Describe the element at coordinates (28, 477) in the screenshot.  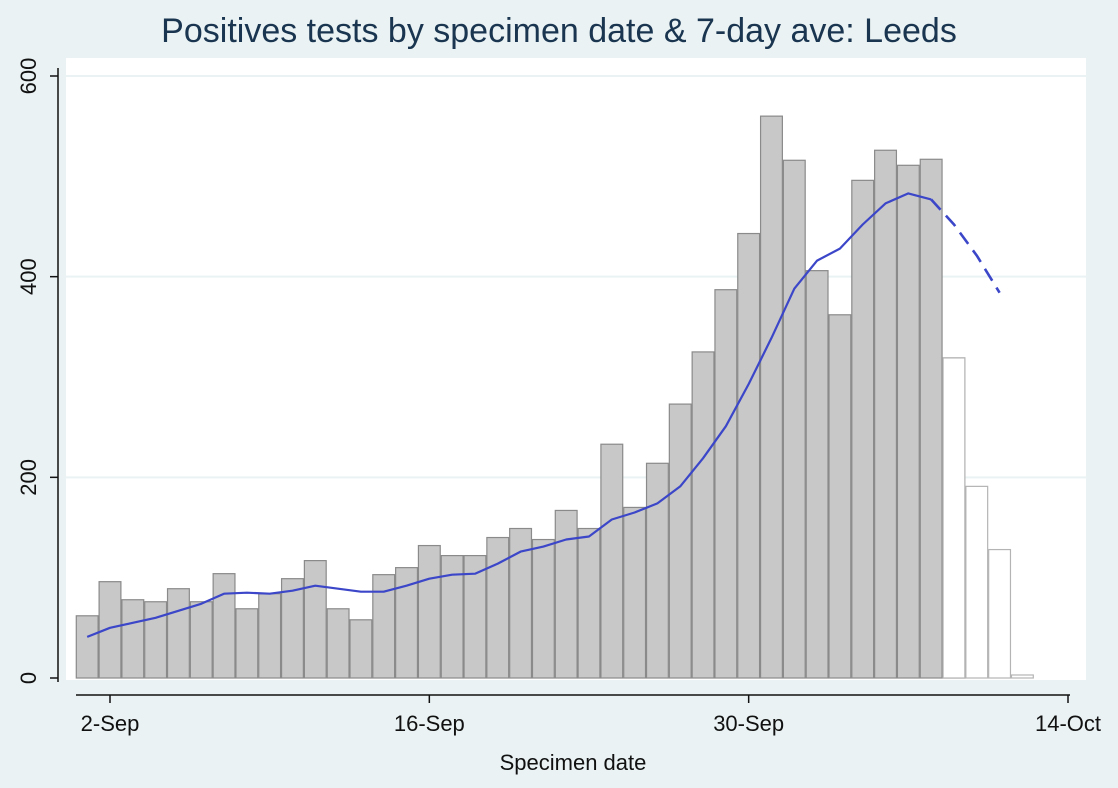
I see `y-tick-label-1: 200` at that location.